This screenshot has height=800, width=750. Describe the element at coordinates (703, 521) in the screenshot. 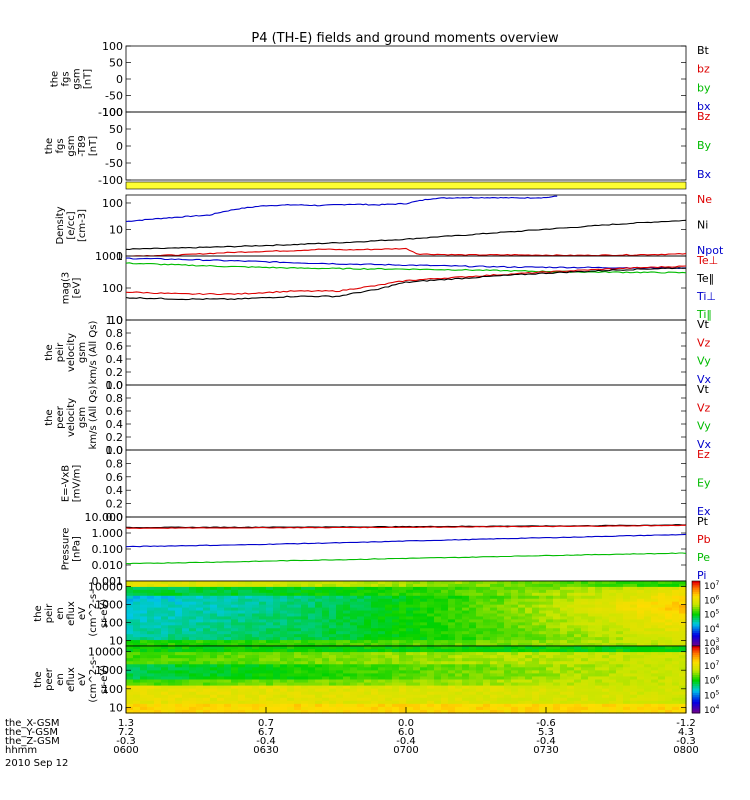

I see `legend-entry: Pt` at that location.